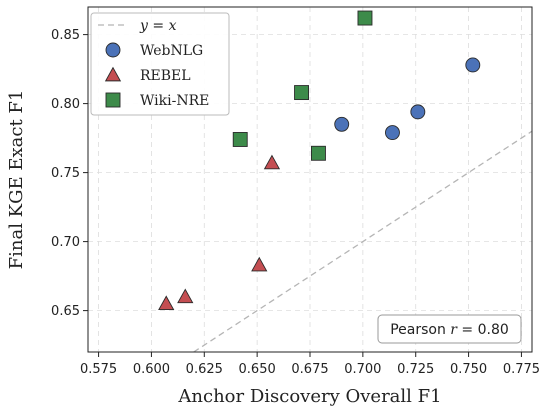  I want to click on y-axis-ticks: 0.65 0.70 0.75 0.80 0.85, so click(69, 173).